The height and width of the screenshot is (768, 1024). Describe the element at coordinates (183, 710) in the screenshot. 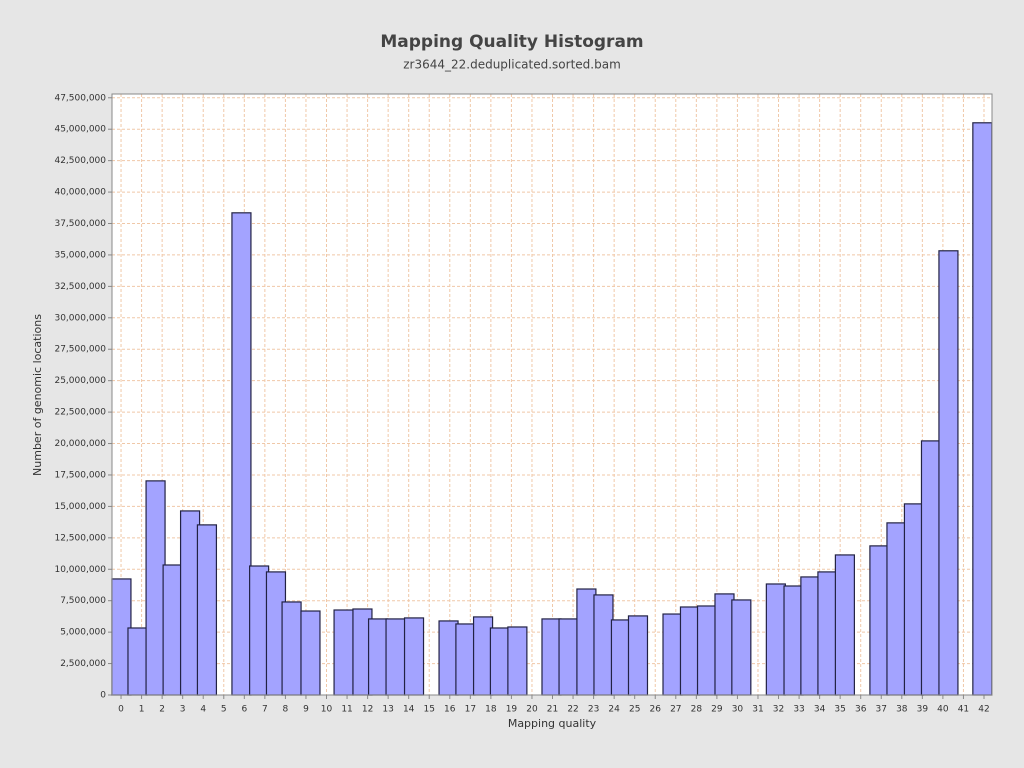

I see `x-tick-label: 3` at that location.